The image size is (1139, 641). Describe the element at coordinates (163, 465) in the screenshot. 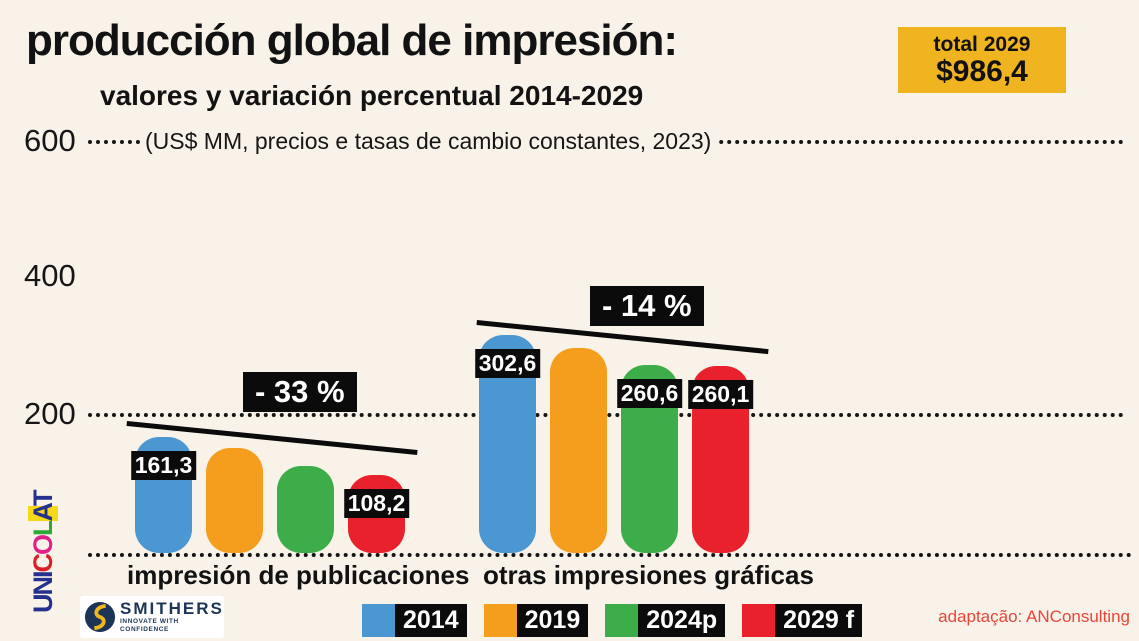

I see `value-label-161-3: 161,3` at that location.